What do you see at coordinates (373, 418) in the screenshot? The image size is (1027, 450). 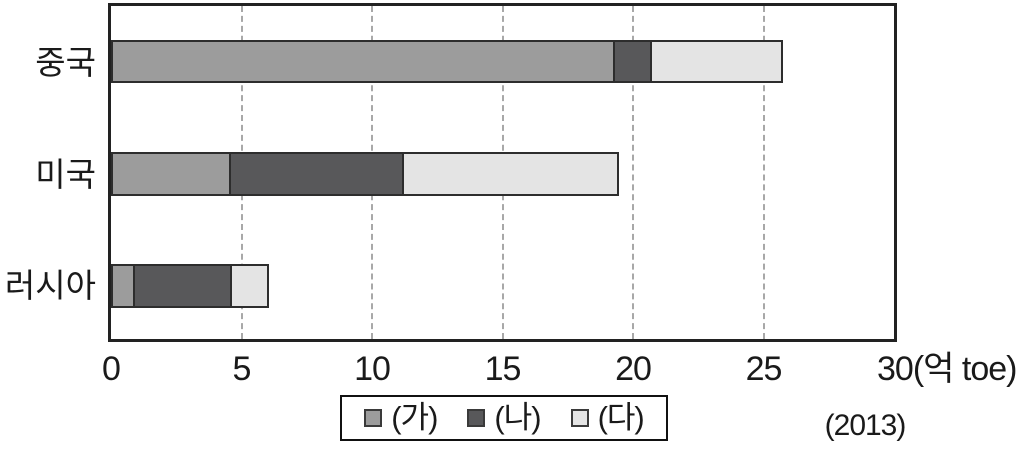 I see `legend-swatch-ga` at bounding box center [373, 418].